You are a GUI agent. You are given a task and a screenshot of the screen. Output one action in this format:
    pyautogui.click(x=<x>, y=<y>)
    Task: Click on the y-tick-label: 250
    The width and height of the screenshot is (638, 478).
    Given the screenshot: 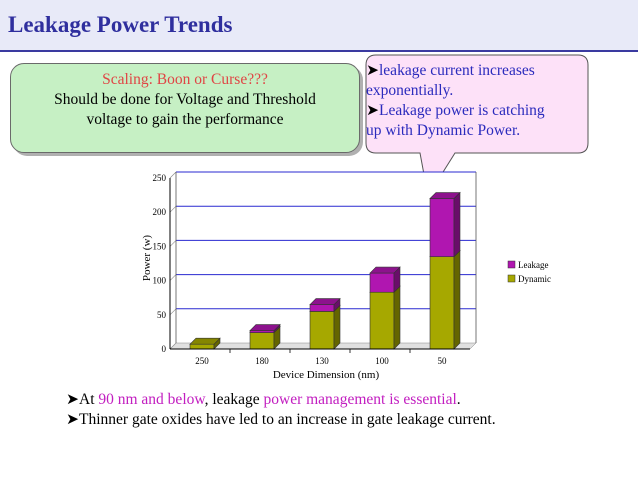 What is the action you would take?
    pyautogui.click(x=160, y=178)
    